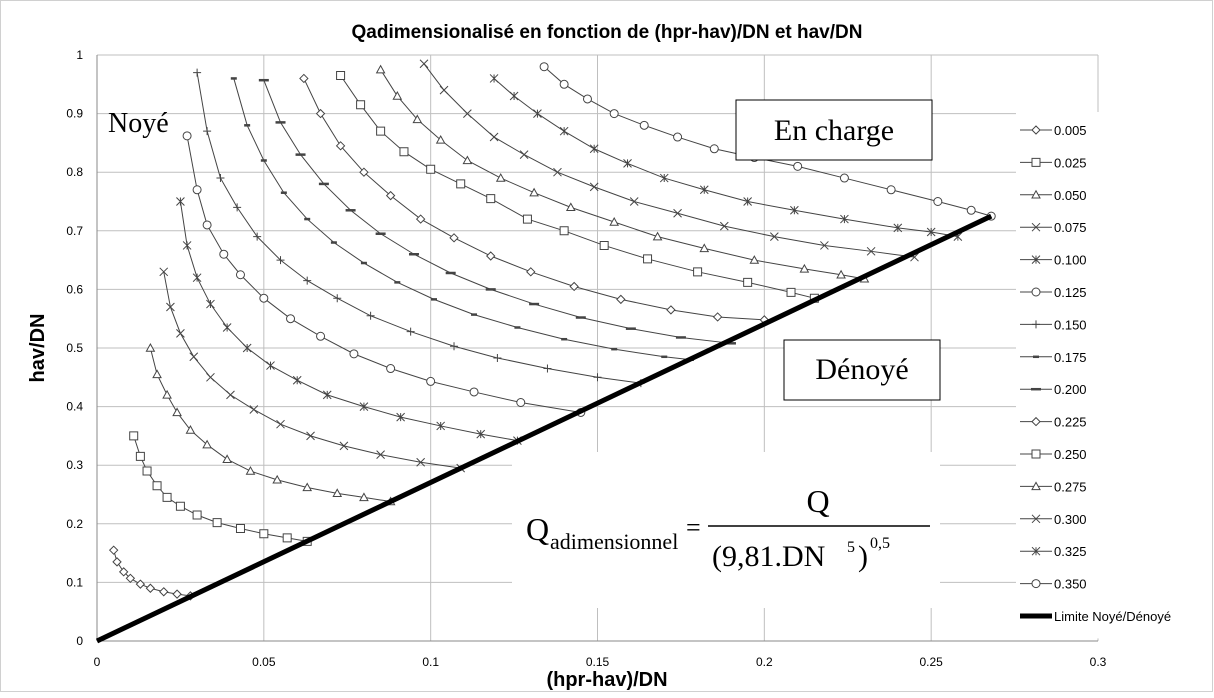  Describe the element at coordinates (1070, 454) in the screenshot. I see `legend-label: 0.250` at that location.